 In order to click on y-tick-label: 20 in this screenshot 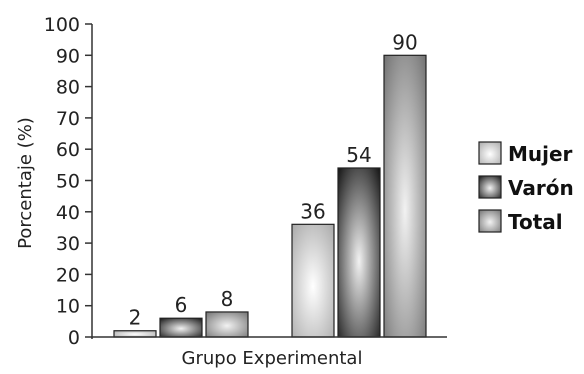, I will do `click(68, 275)`.